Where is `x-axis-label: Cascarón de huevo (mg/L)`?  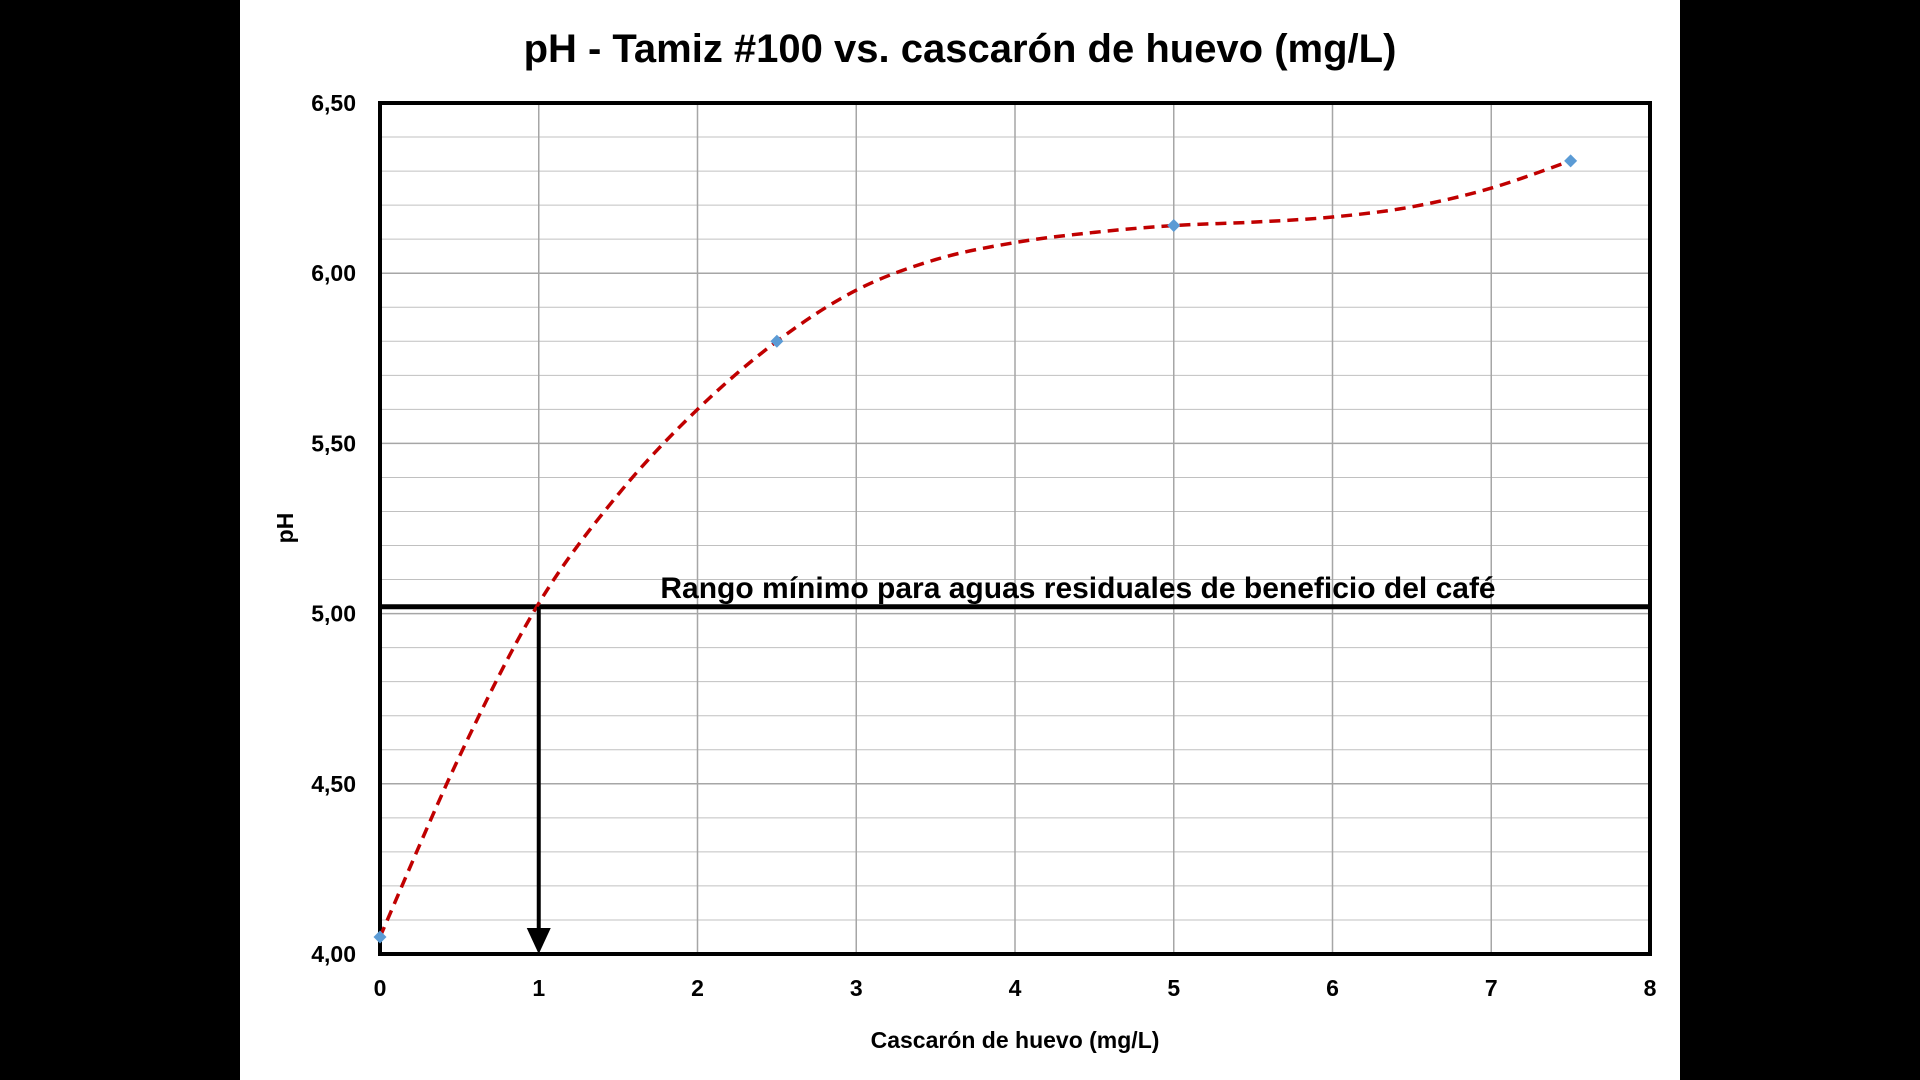
x-axis-label: Cascarón de huevo (mg/L) is located at coordinates (1015, 1040).